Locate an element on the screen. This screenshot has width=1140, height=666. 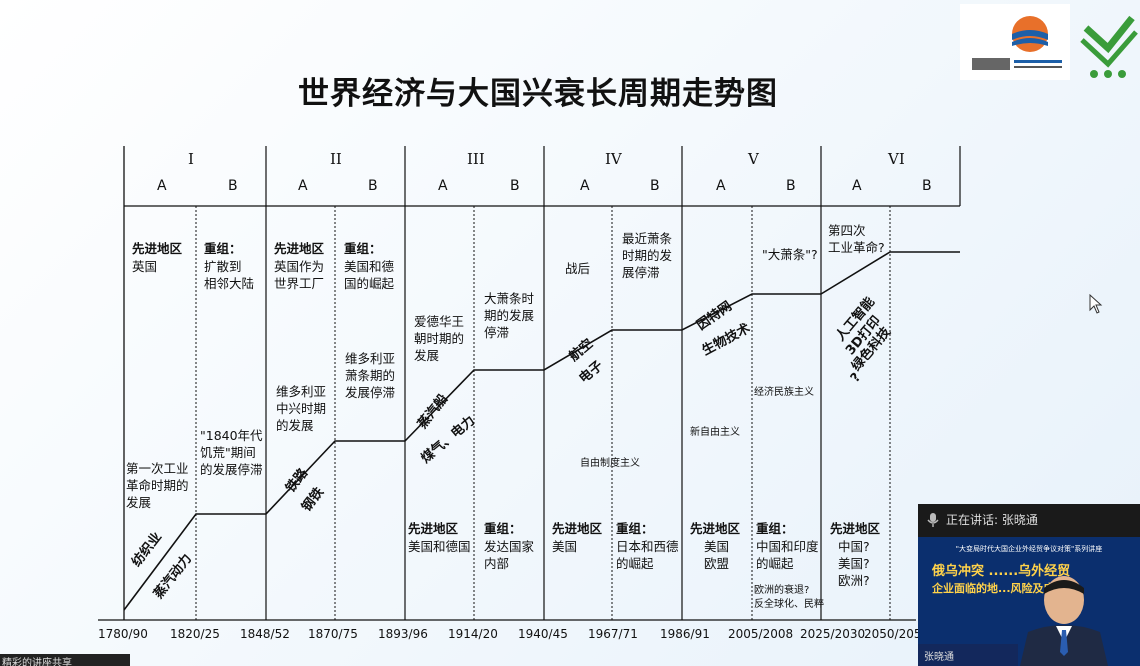
cell-text: 维多利亚 中兴时期 的发展 is located at coordinates (301, 408).